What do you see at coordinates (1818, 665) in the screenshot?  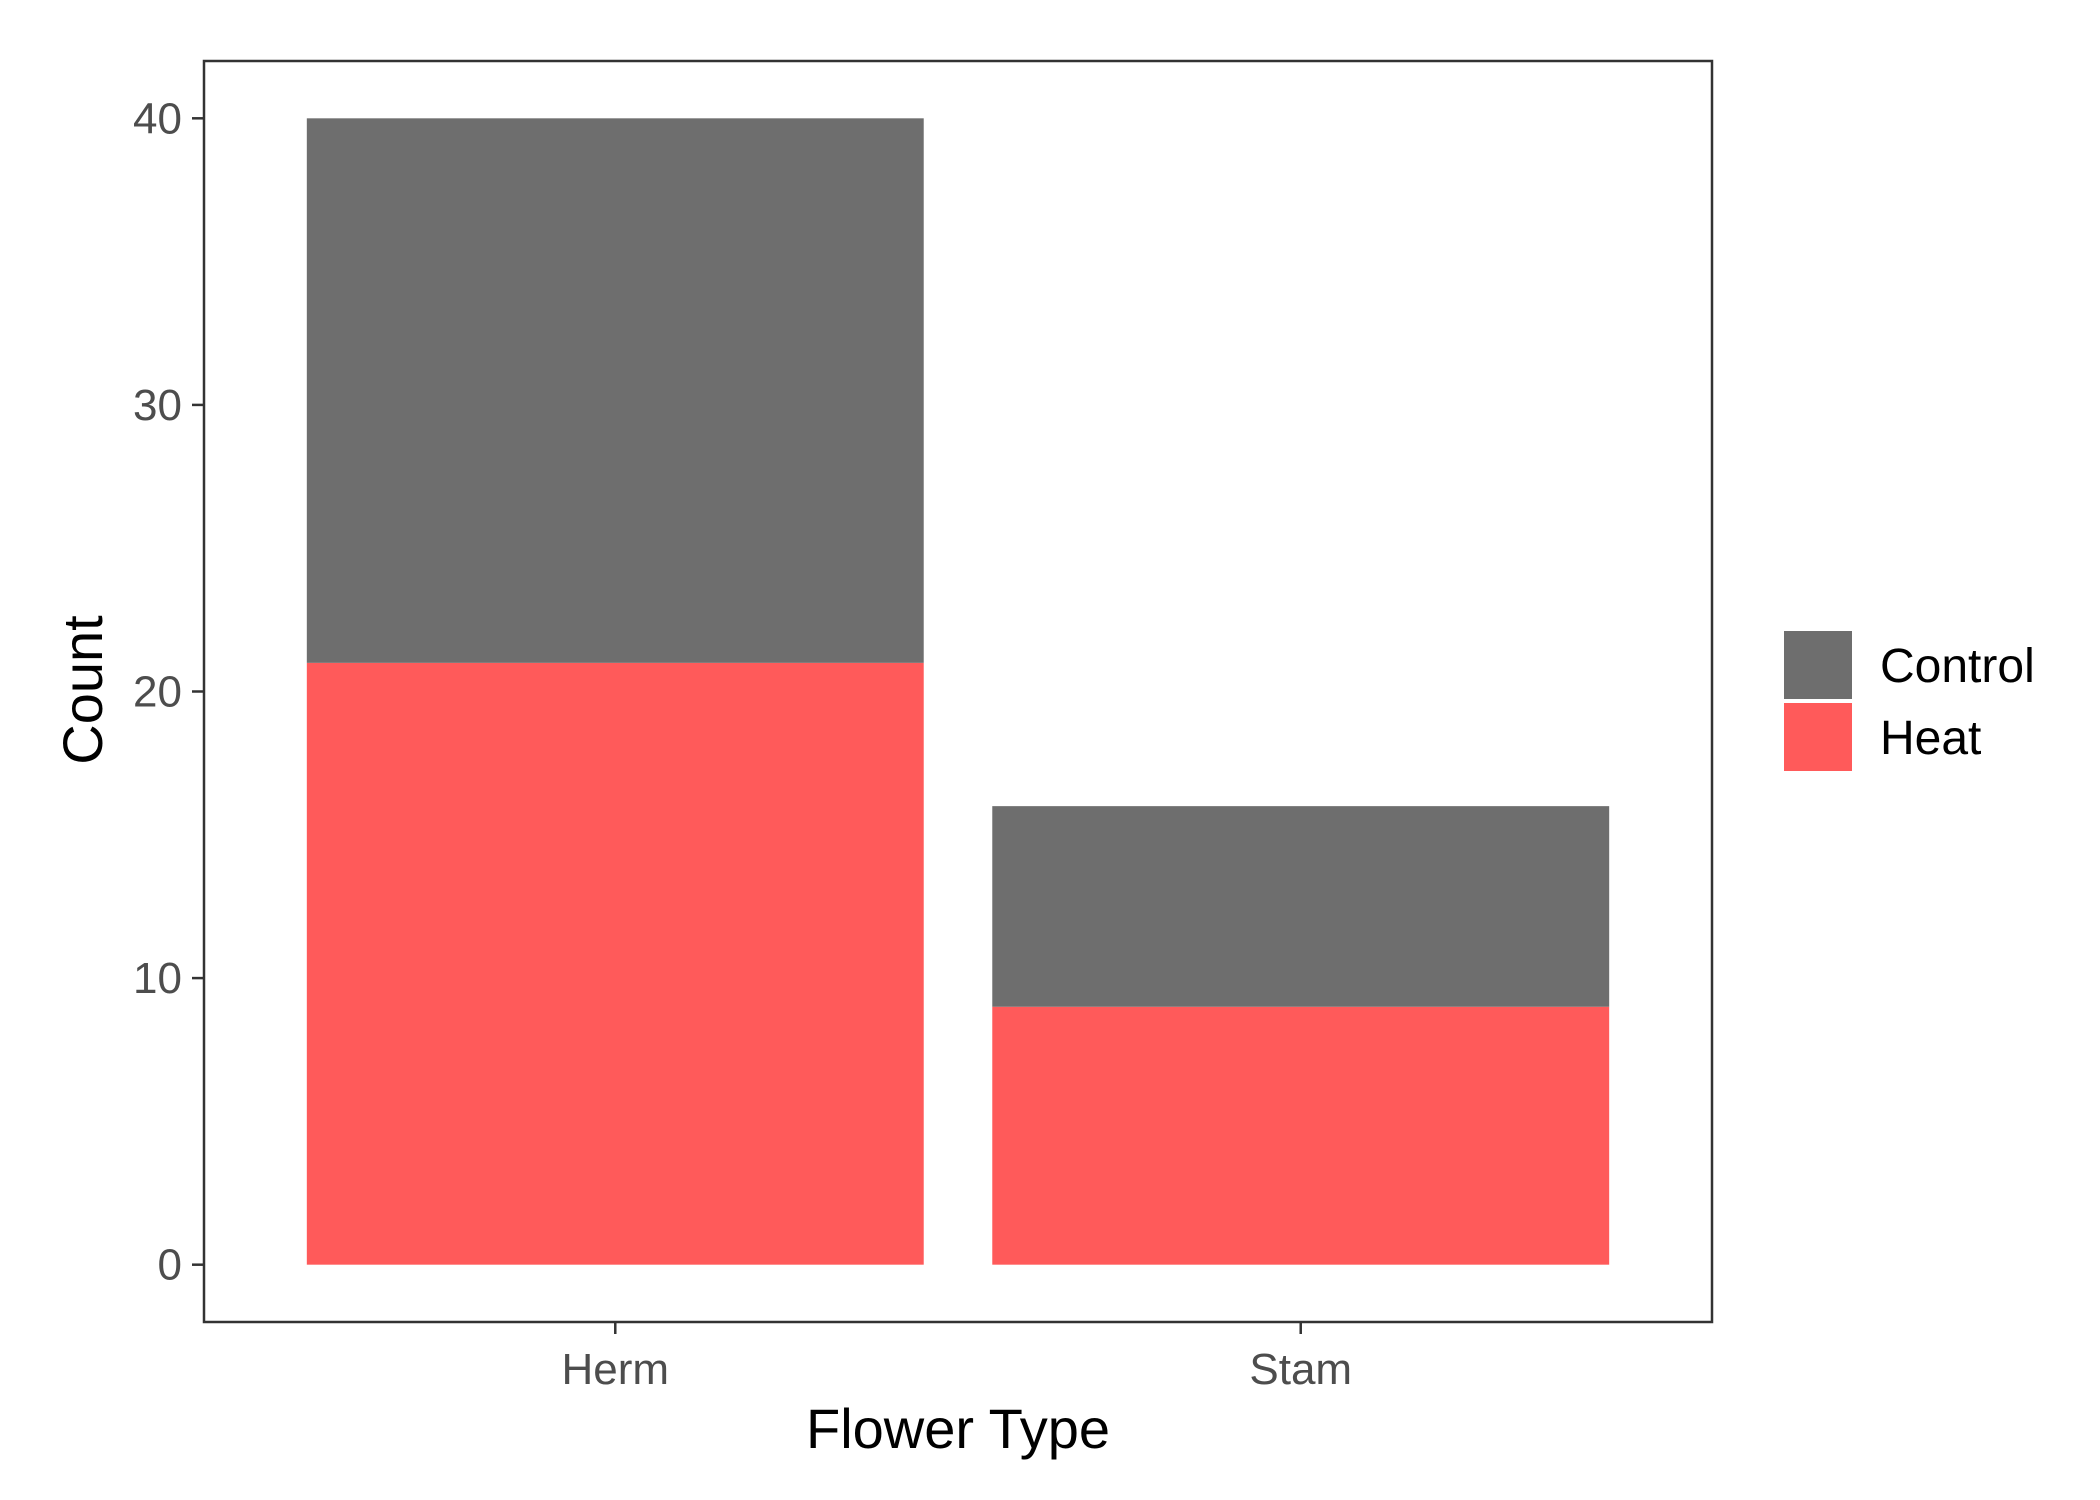 I see `legend-key-control` at bounding box center [1818, 665].